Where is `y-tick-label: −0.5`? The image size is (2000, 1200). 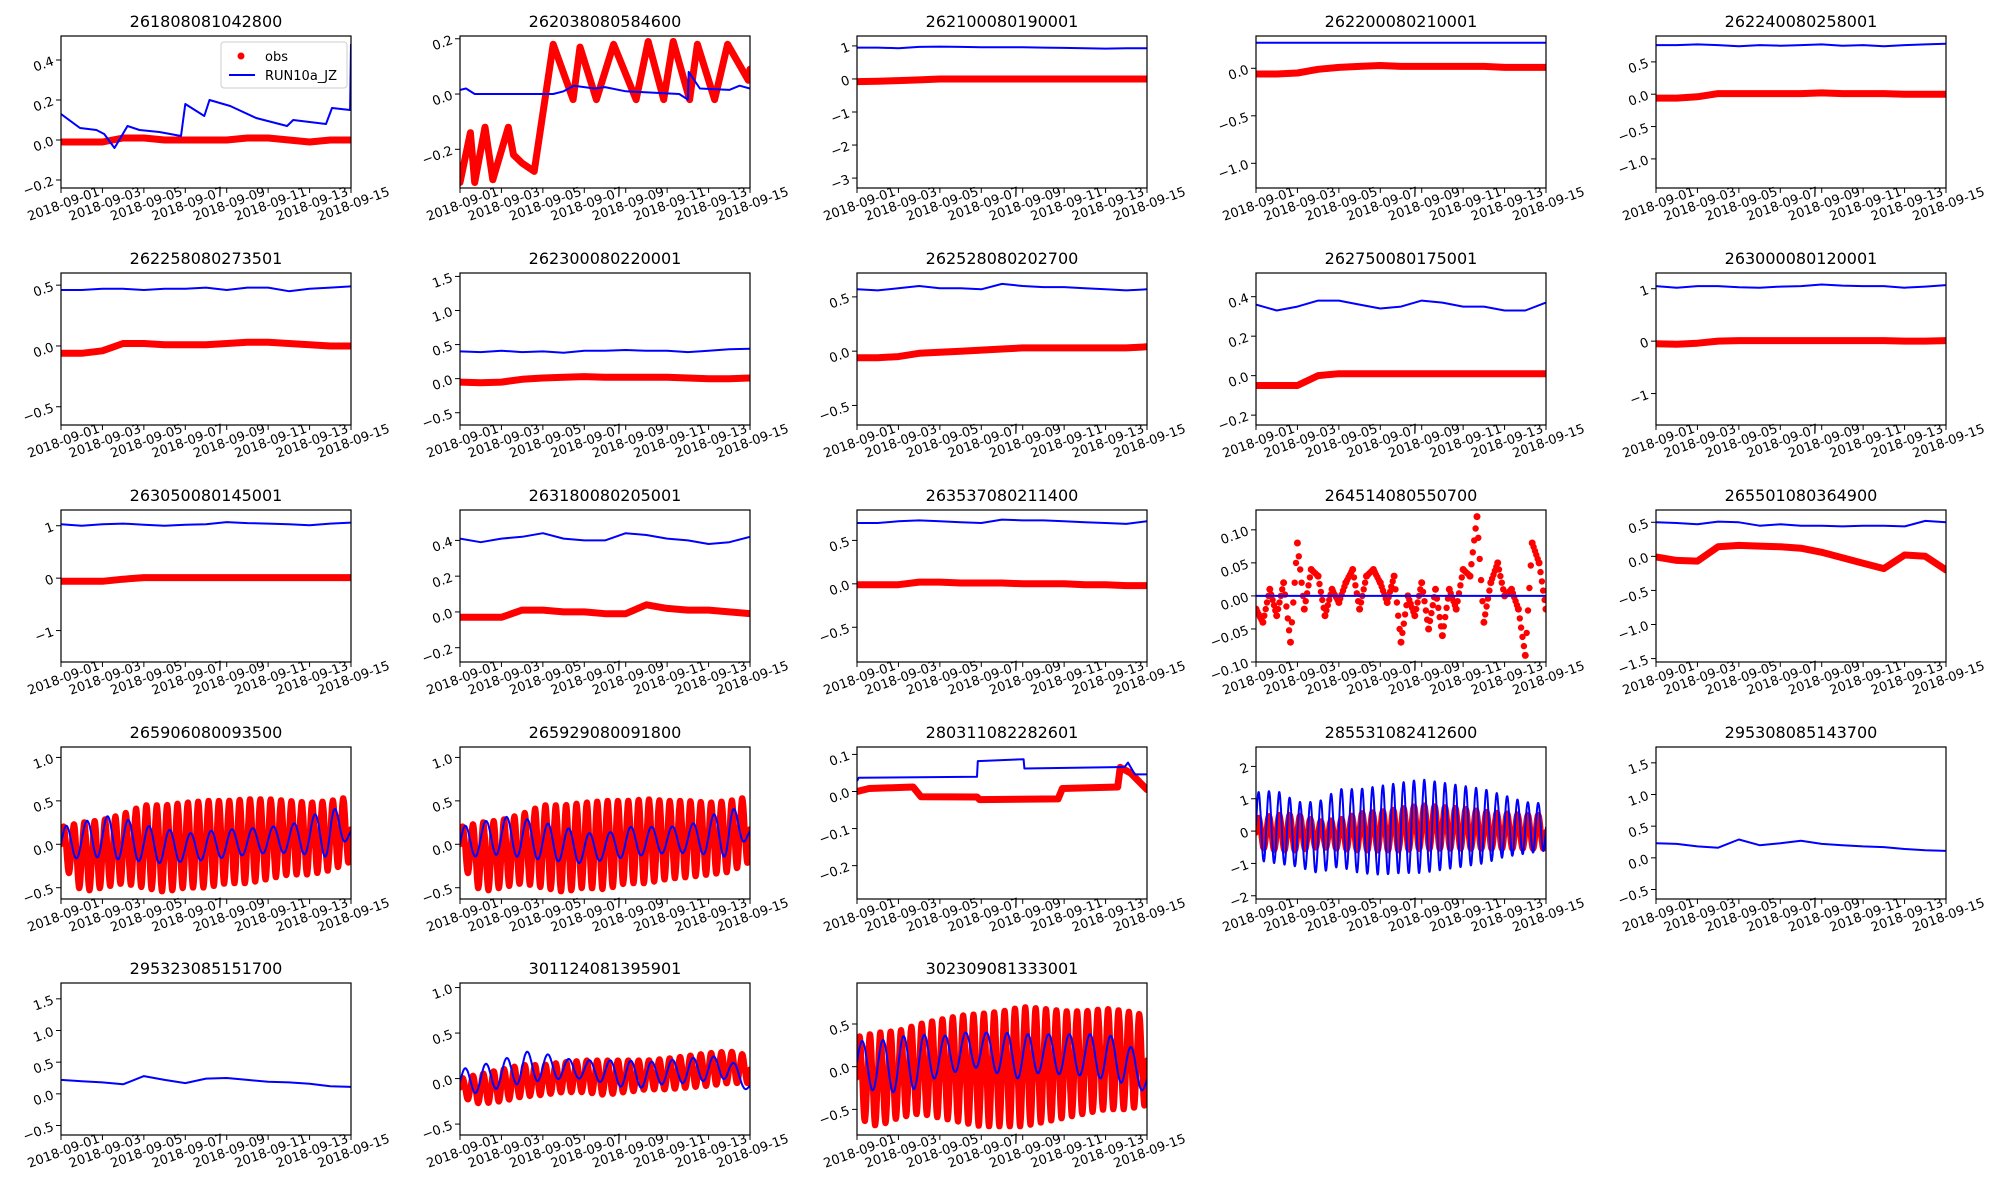
y-tick-label: −0.5 is located at coordinates (437, 1130).